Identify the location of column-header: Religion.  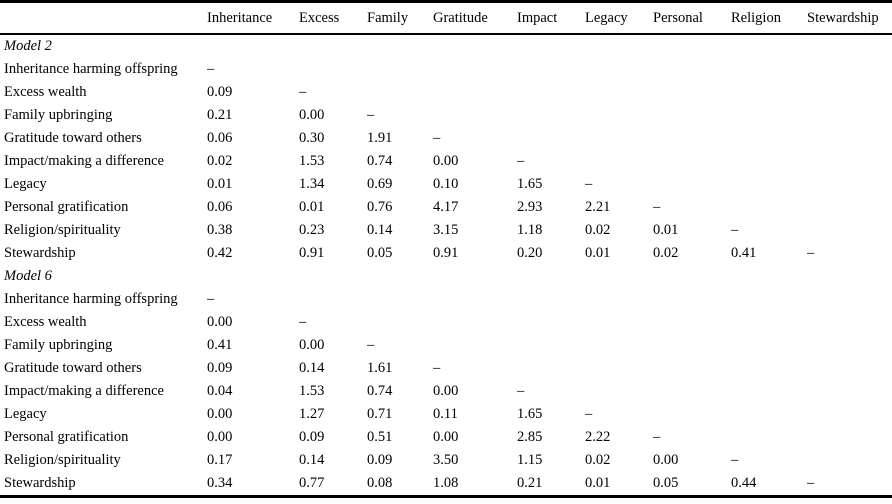
(769, 18).